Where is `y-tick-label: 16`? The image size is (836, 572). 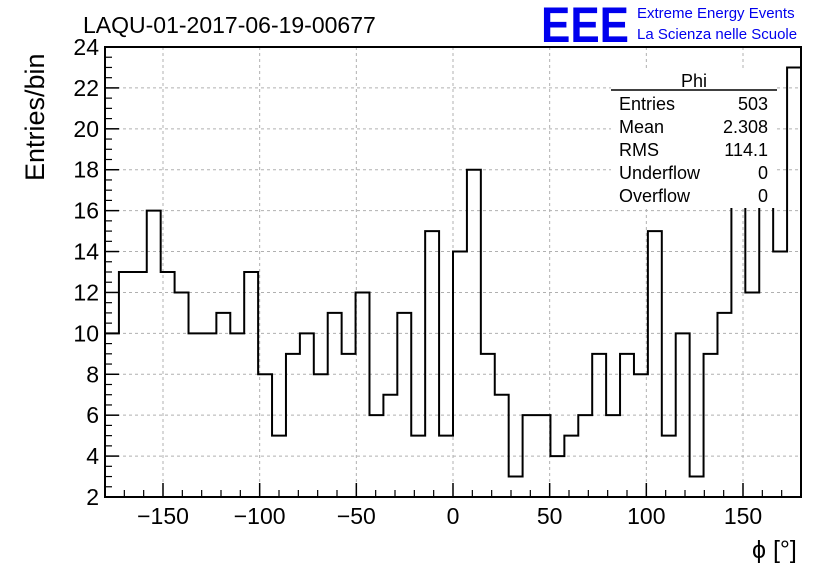 y-tick-label: 16 is located at coordinates (86, 211).